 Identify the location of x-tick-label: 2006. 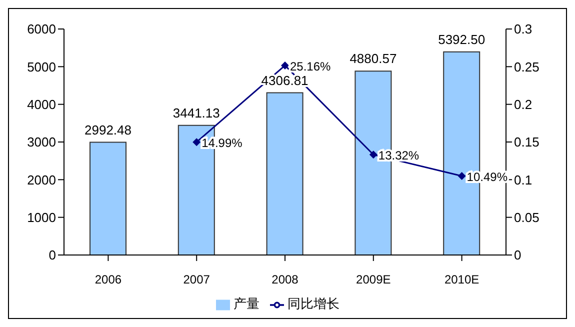
(108, 279).